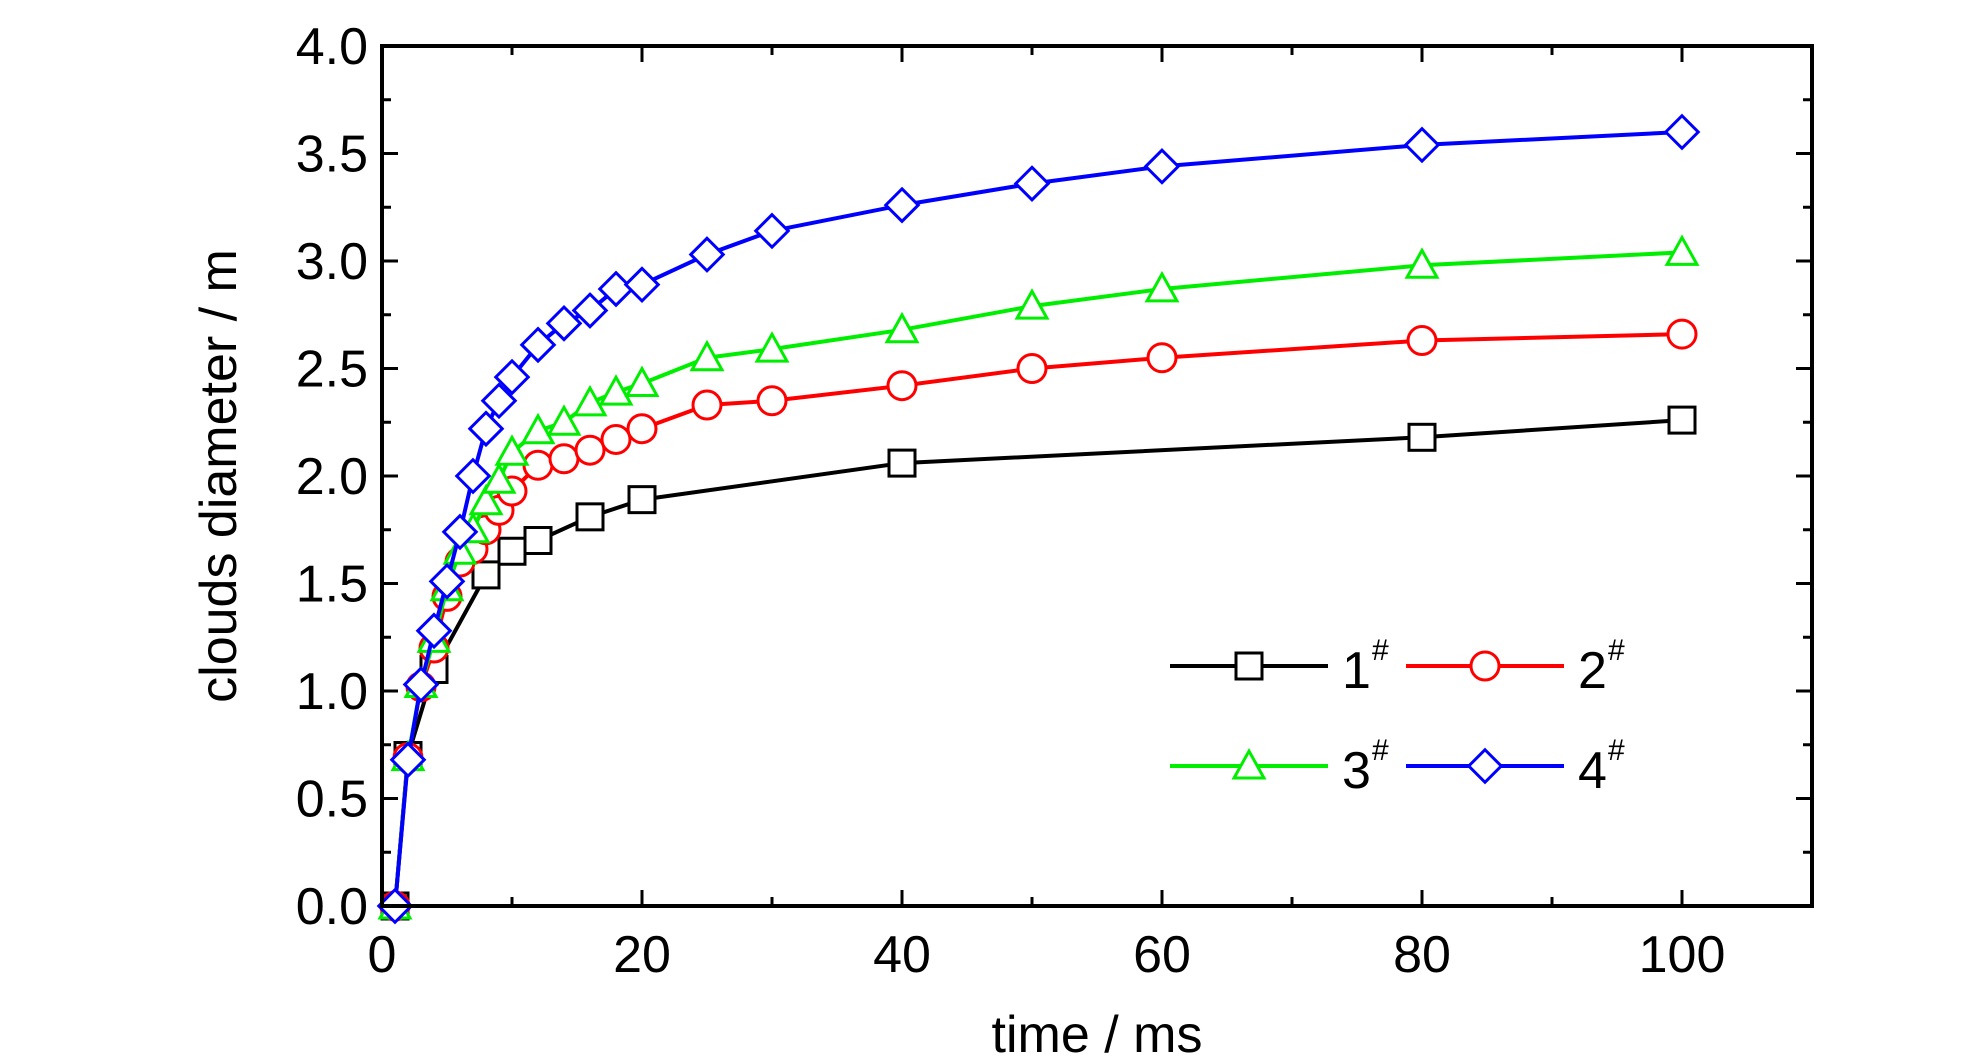 This screenshot has width=1984, height=1062. What do you see at coordinates (332, 907) in the screenshot?
I see `y-tick-label: 0.0` at bounding box center [332, 907].